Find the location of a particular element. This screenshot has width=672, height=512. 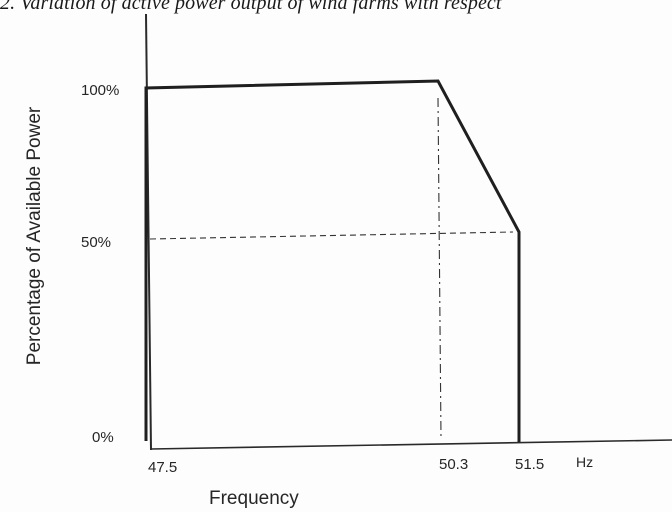

x-tick-label-51-5: 51.5 is located at coordinates (529, 464).